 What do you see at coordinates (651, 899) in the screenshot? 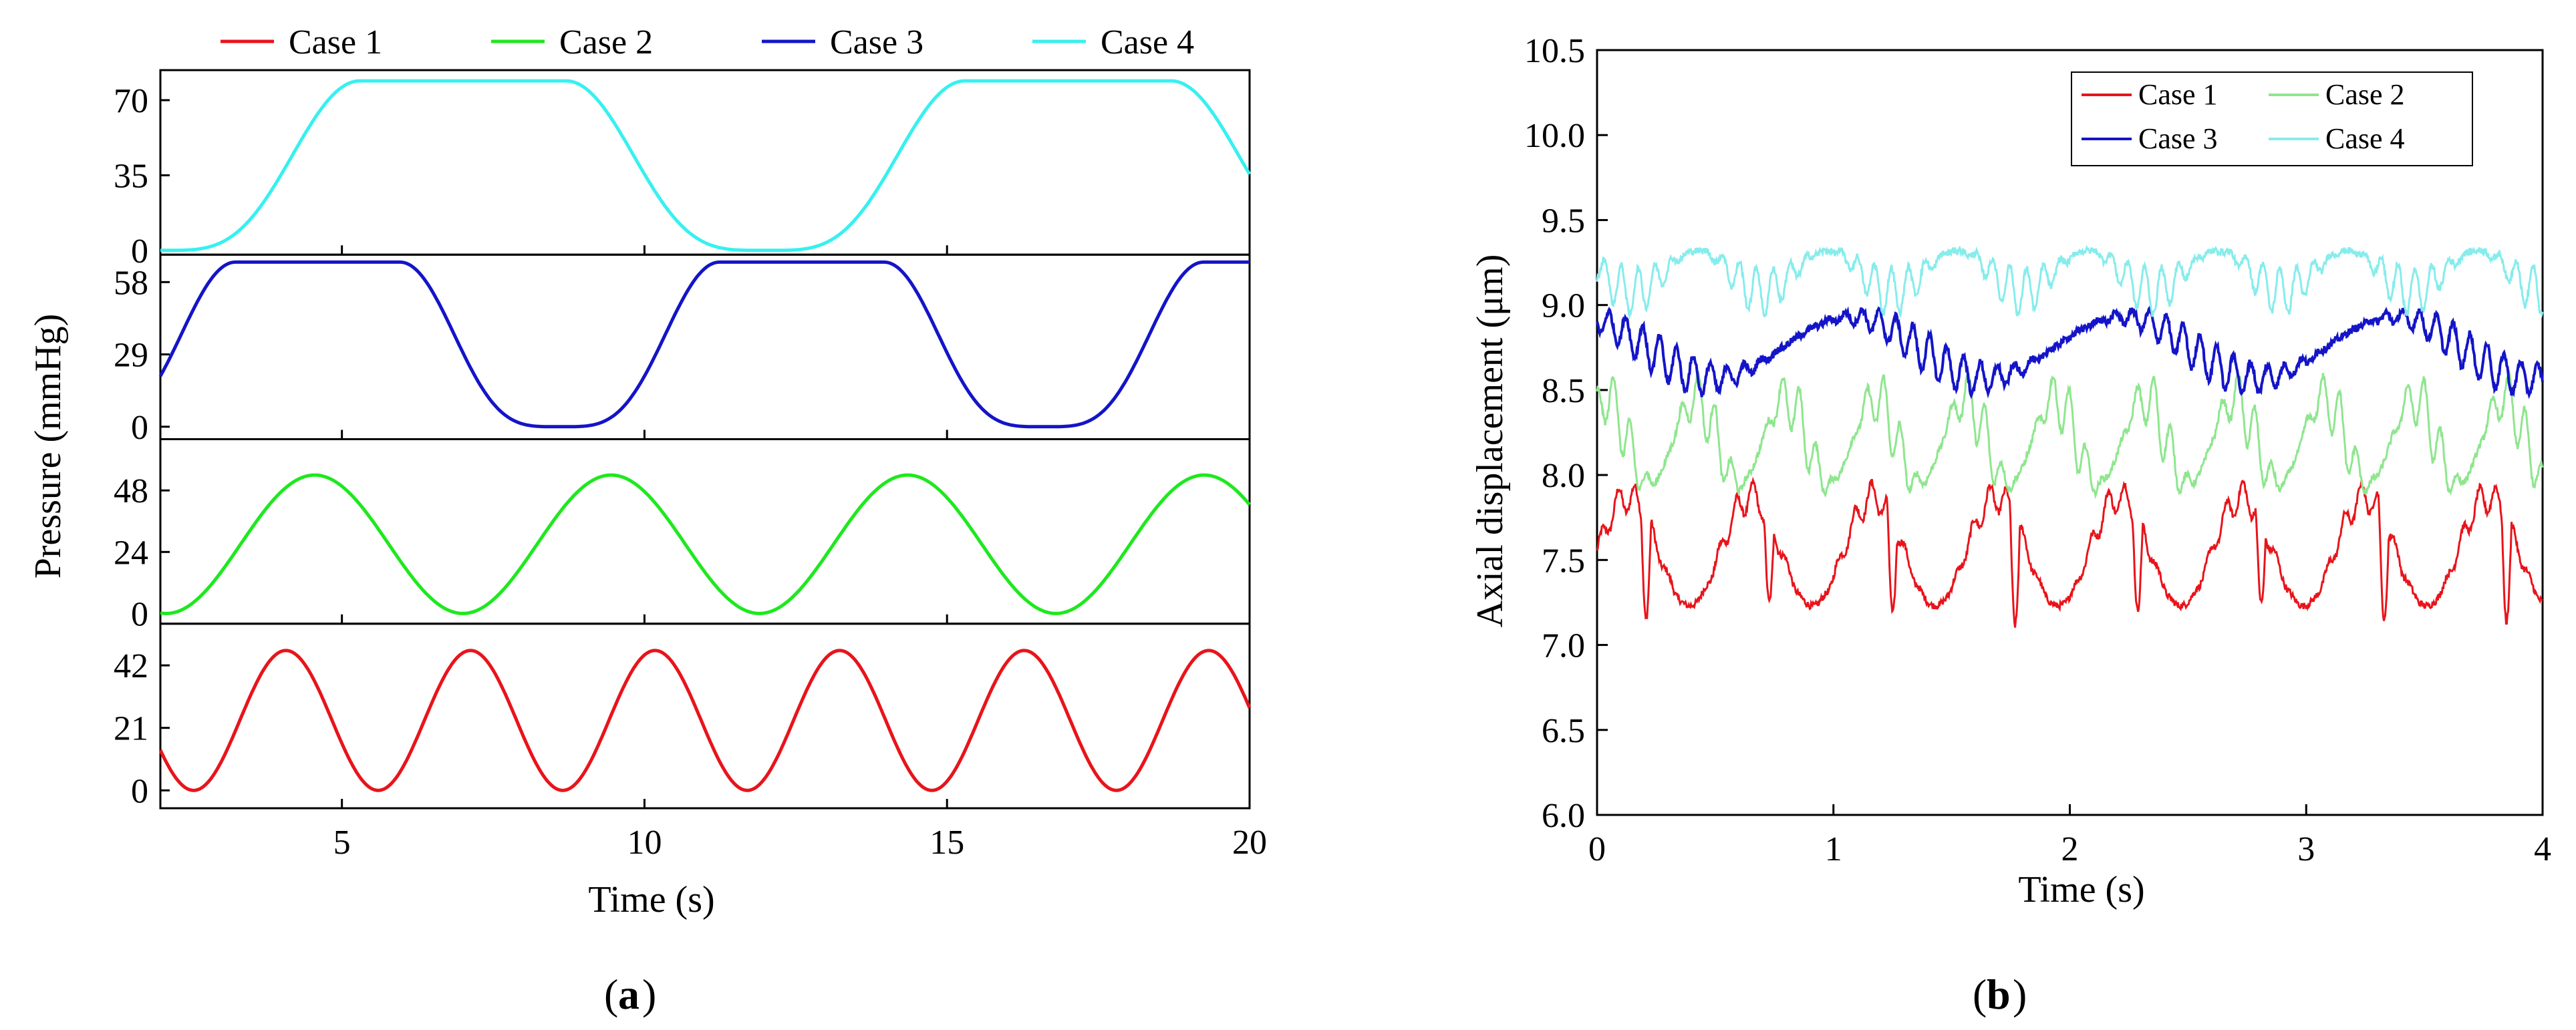
I see `chart-a-x-axis-title: Time (s)` at bounding box center [651, 899].